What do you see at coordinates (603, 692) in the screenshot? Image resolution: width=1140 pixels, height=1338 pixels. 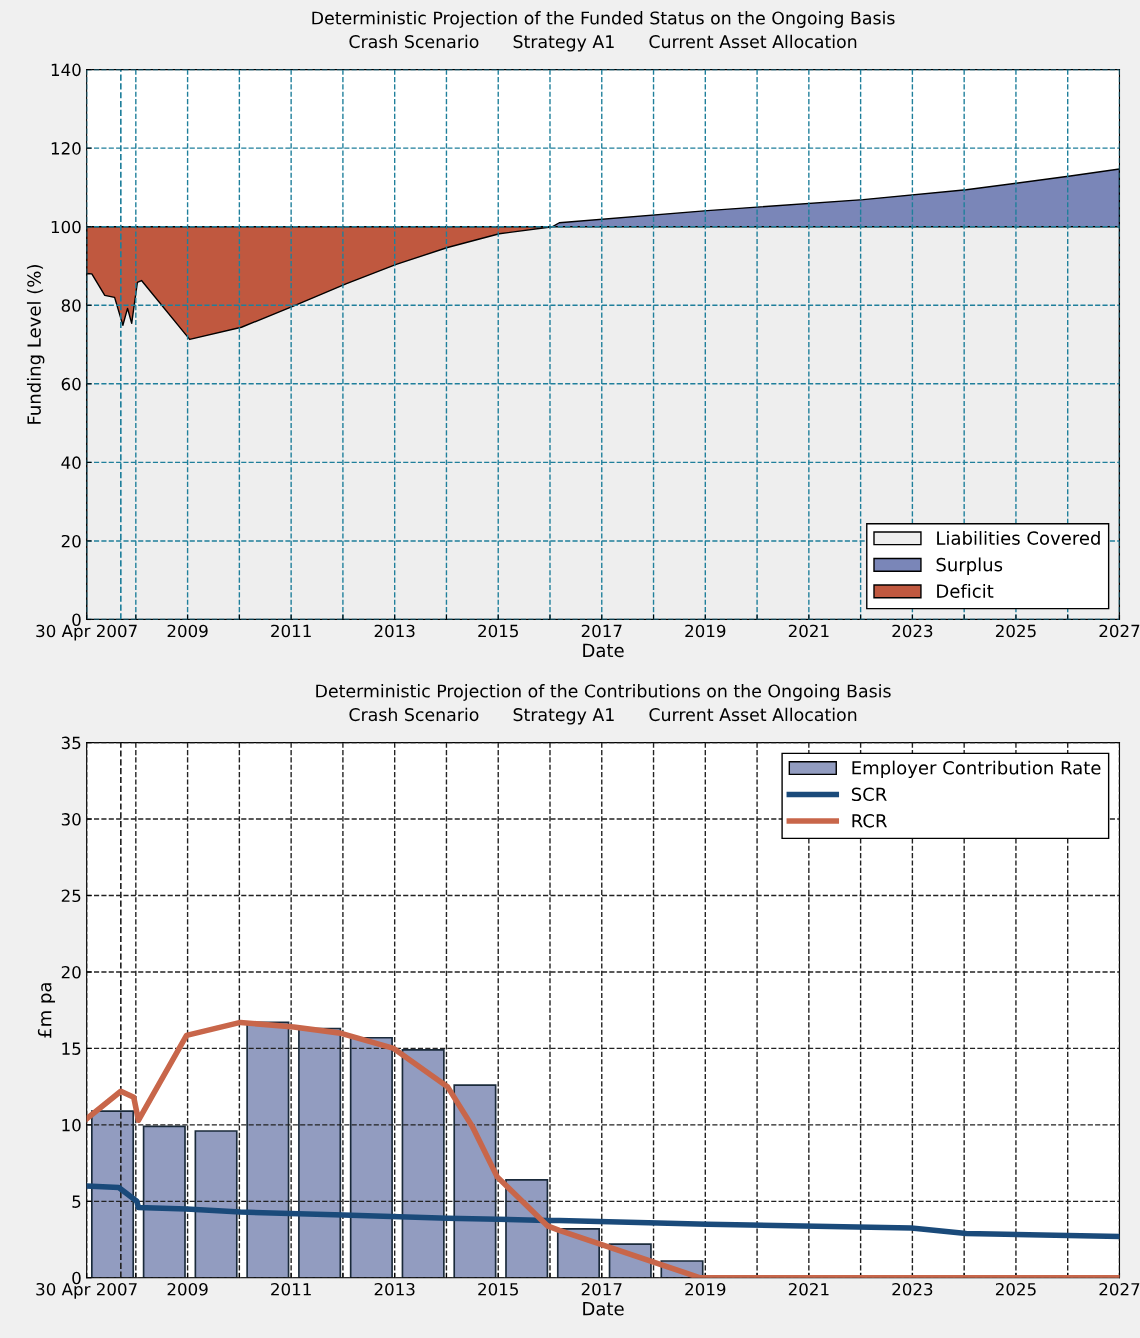 I see `chart-title: Deterministic Projection of the Contributions on the Ongoing Basis` at bounding box center [603, 692].